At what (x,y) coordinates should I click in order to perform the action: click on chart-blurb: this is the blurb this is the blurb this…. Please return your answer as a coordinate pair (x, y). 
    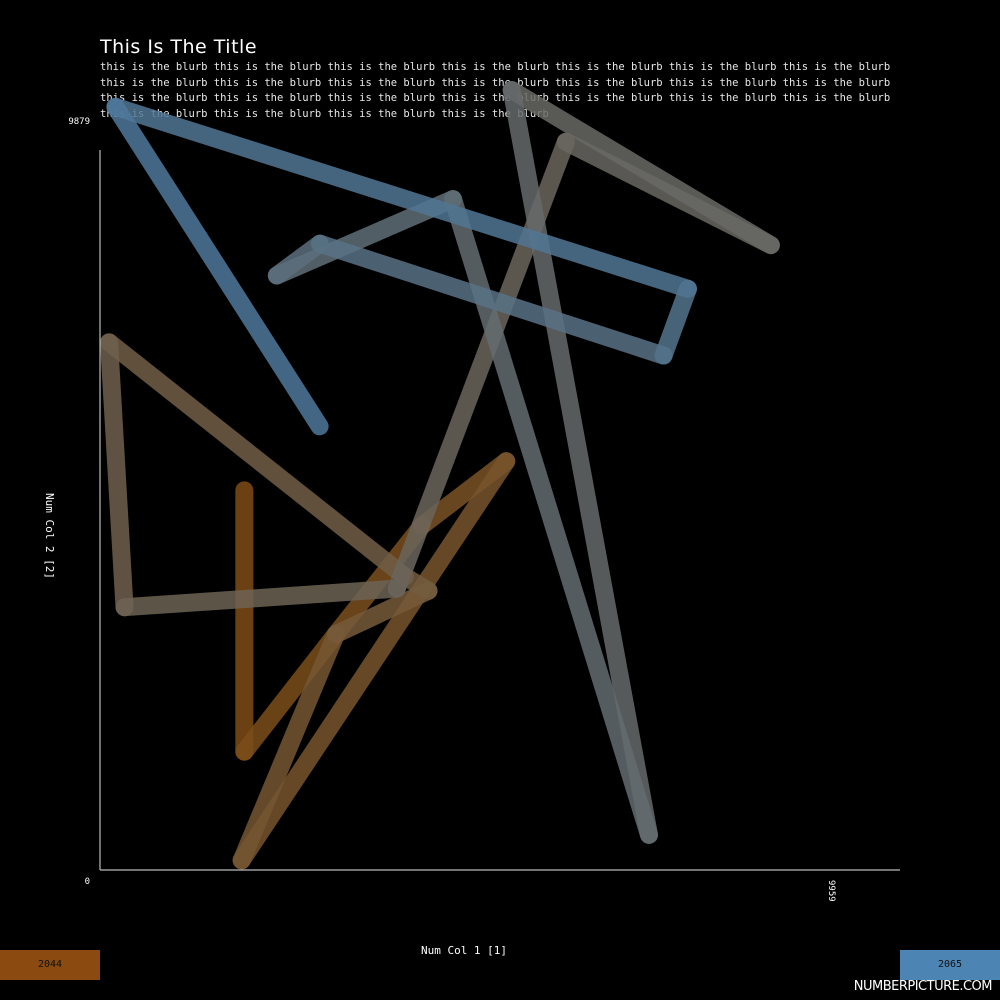
    Looking at the image, I should click on (495, 90).